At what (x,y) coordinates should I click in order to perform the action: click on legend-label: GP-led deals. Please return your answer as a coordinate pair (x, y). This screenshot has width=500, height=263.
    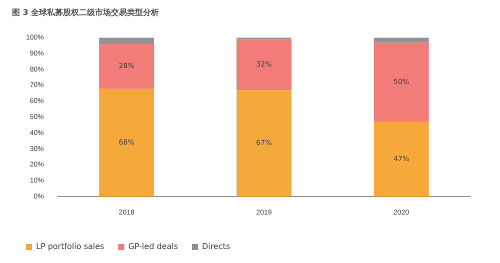
    Looking at the image, I should click on (153, 247).